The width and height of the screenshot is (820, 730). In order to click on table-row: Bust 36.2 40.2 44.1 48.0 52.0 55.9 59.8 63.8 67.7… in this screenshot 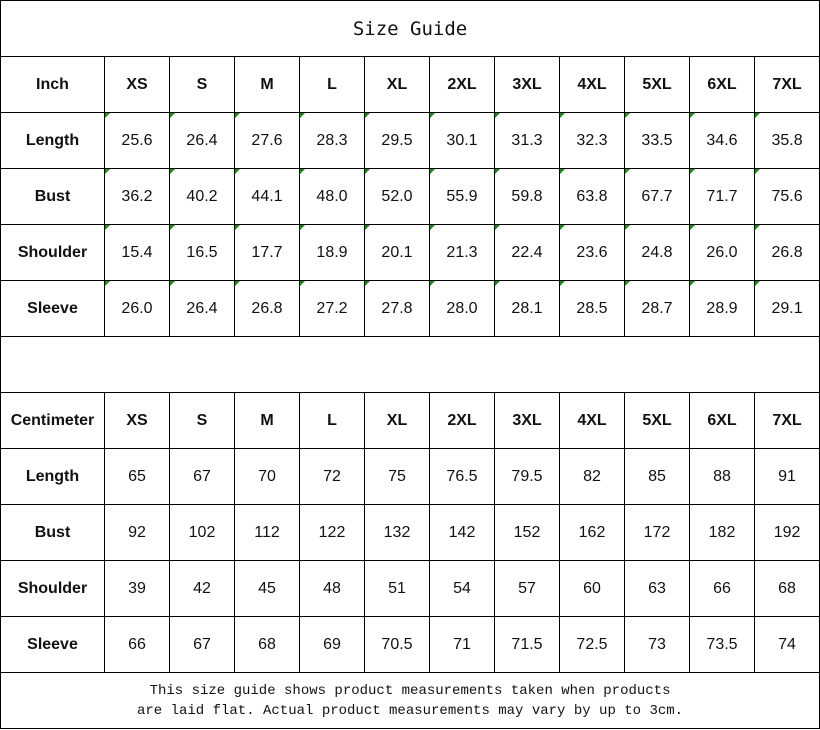, I will do `click(410, 196)`.